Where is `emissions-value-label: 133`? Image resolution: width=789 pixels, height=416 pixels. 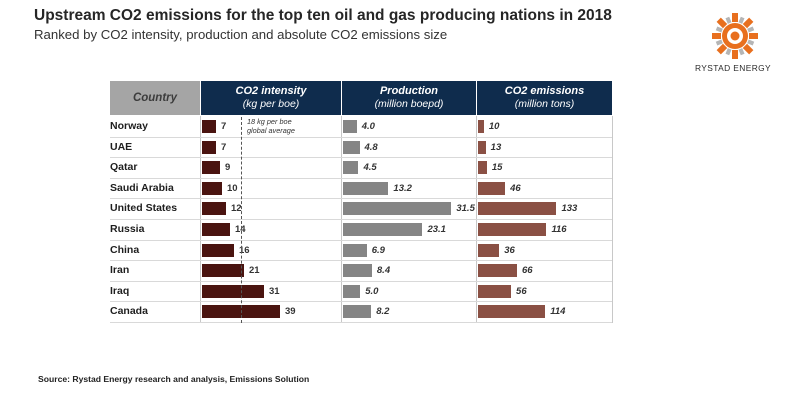 emissions-value-label: 133 is located at coordinates (569, 209).